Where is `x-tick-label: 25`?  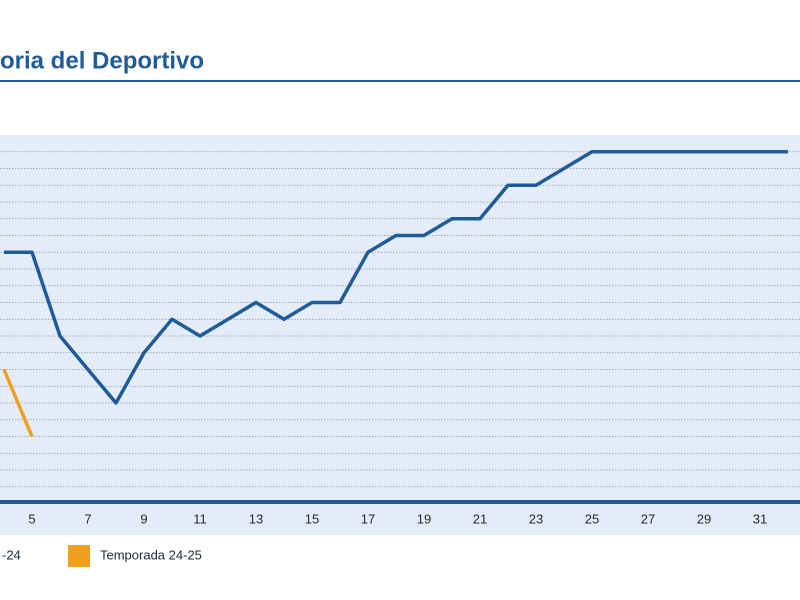
x-tick-label: 25 is located at coordinates (592, 518).